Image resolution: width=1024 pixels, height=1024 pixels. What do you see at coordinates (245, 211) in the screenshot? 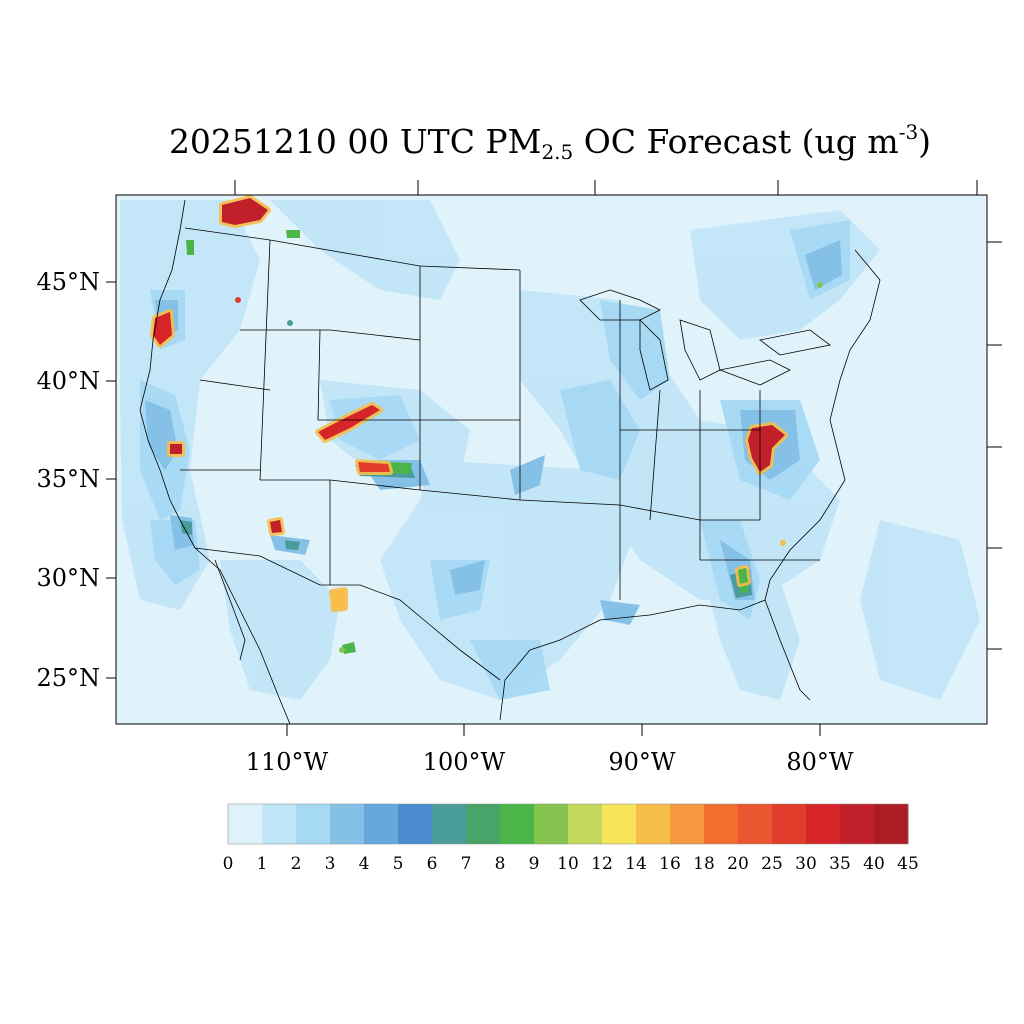
I see `northern-idaho-hotspot` at bounding box center [245, 211].